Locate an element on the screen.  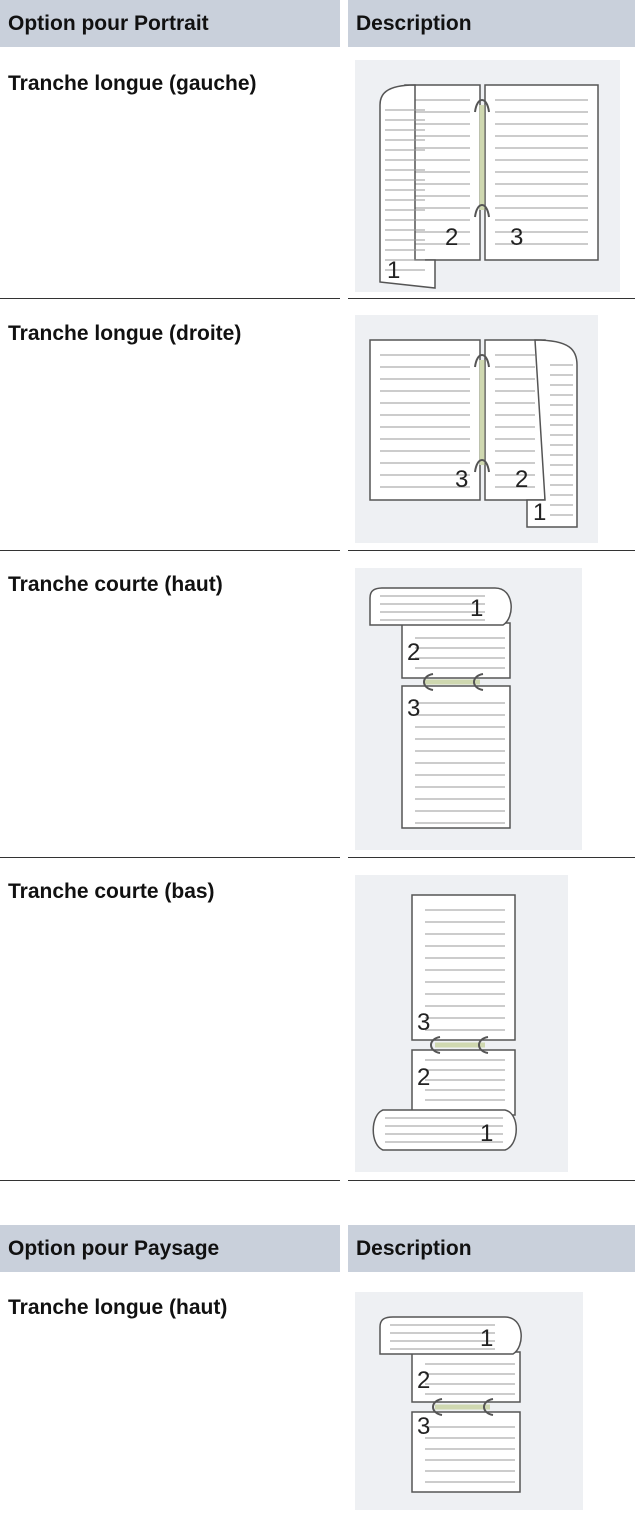
option-label: Tranche longue (haut) is located at coordinates (118, 1307).